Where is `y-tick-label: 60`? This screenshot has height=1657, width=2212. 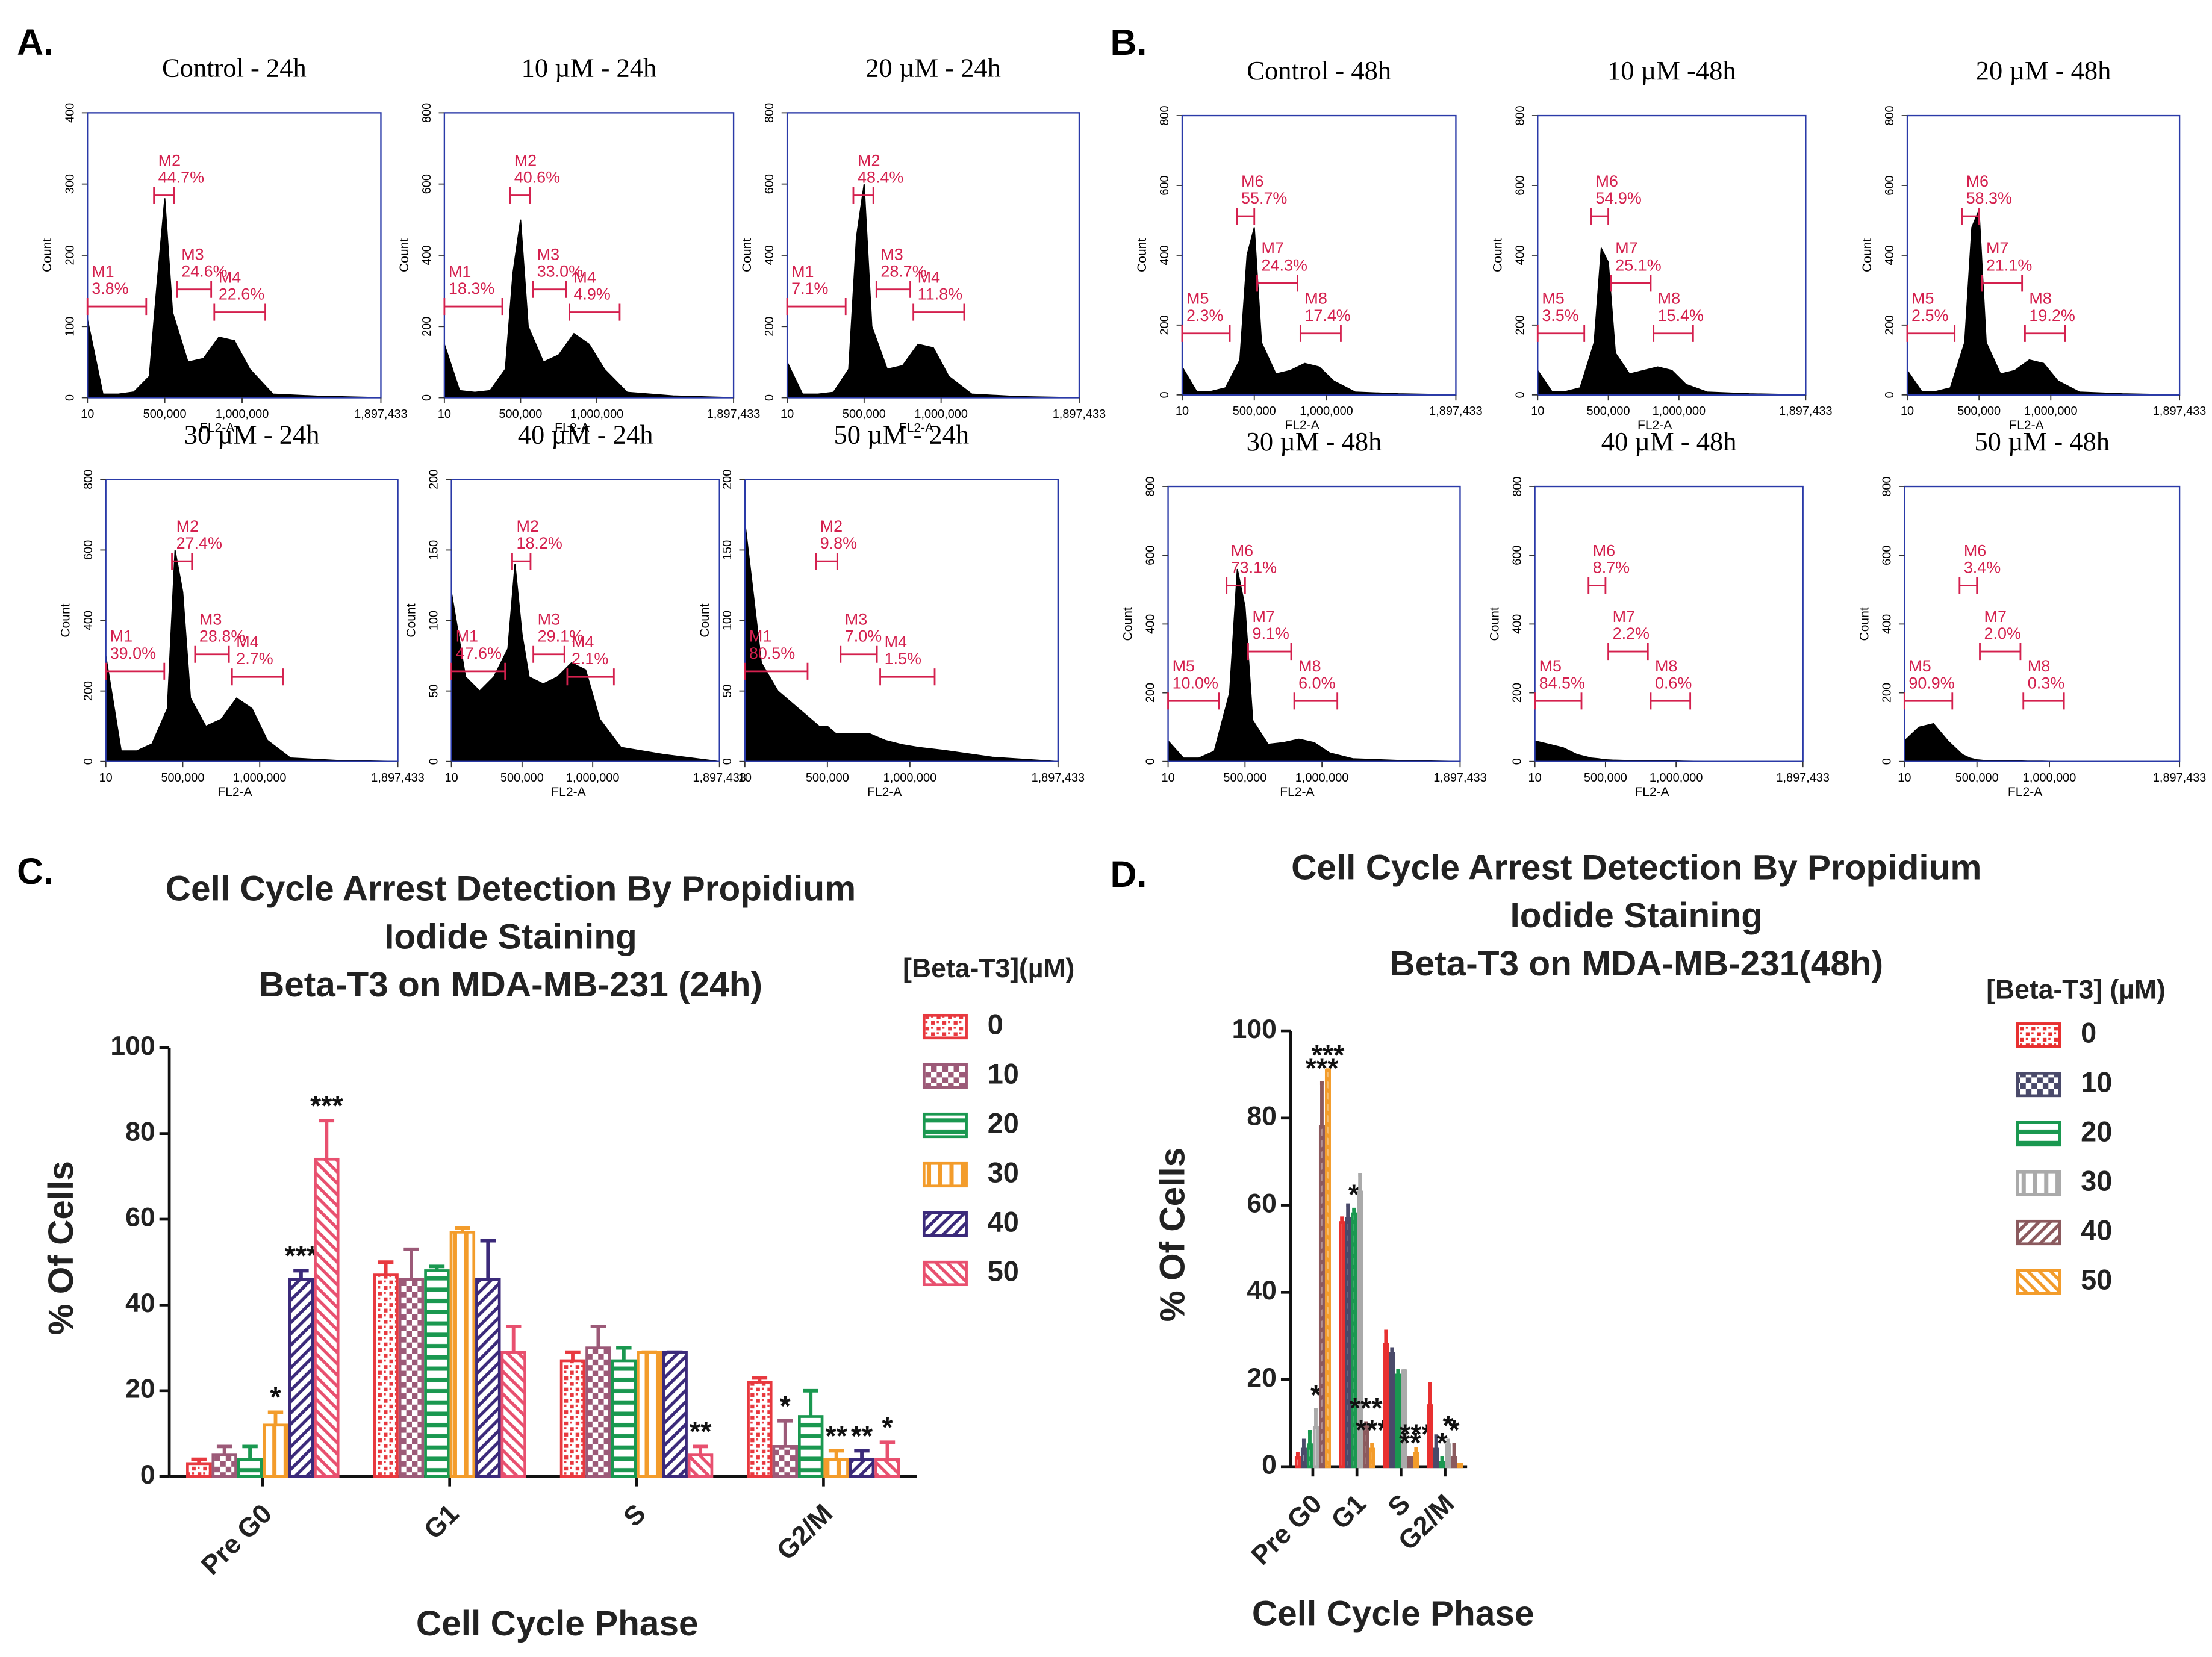 y-tick-label: 60 is located at coordinates (140, 1218).